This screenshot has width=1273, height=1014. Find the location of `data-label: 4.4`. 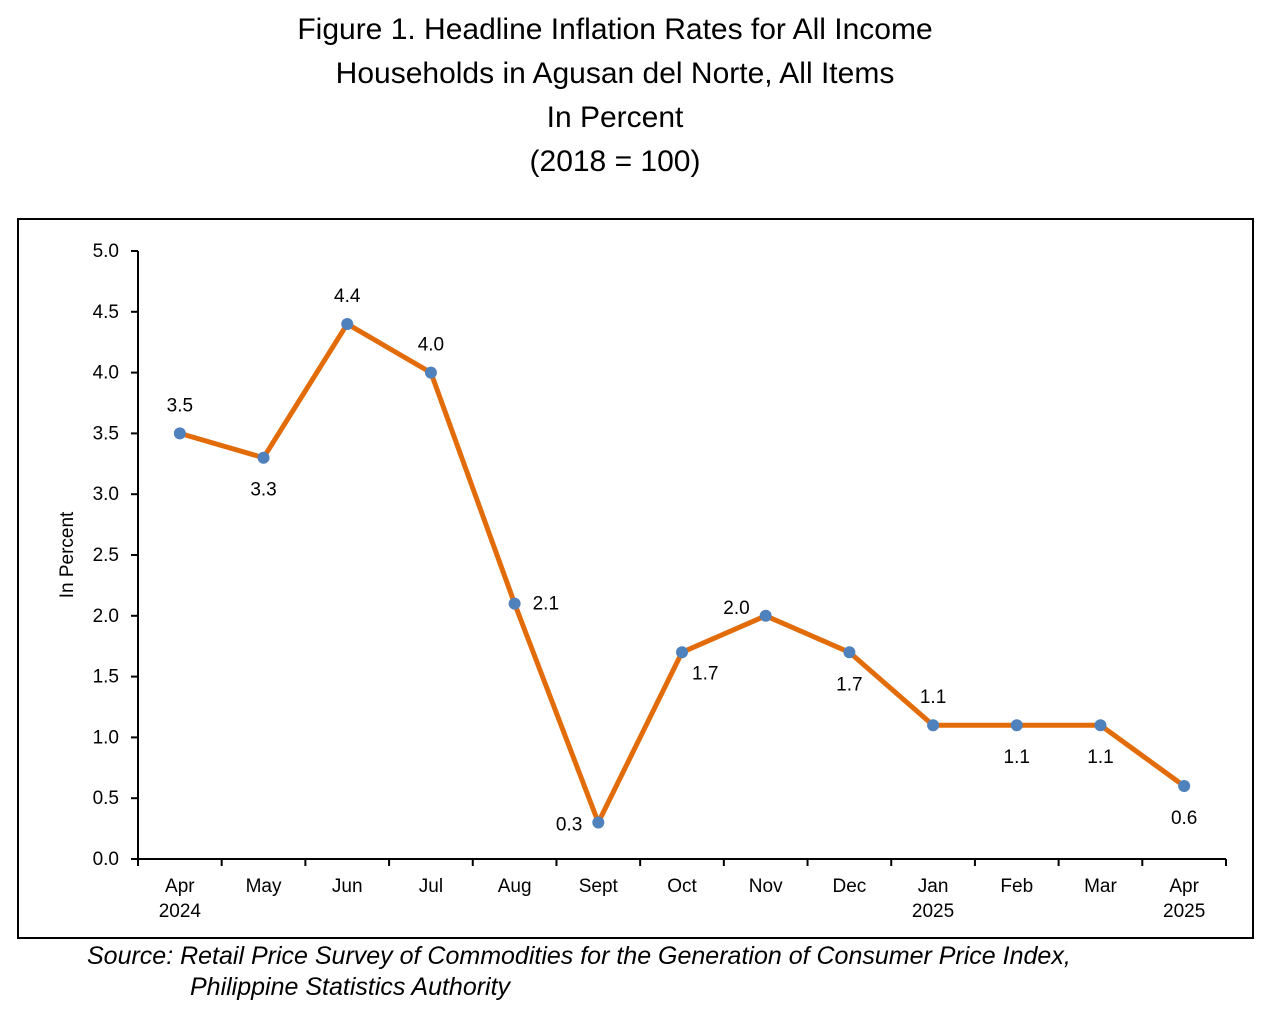

data-label: 4.4 is located at coordinates (347, 296).